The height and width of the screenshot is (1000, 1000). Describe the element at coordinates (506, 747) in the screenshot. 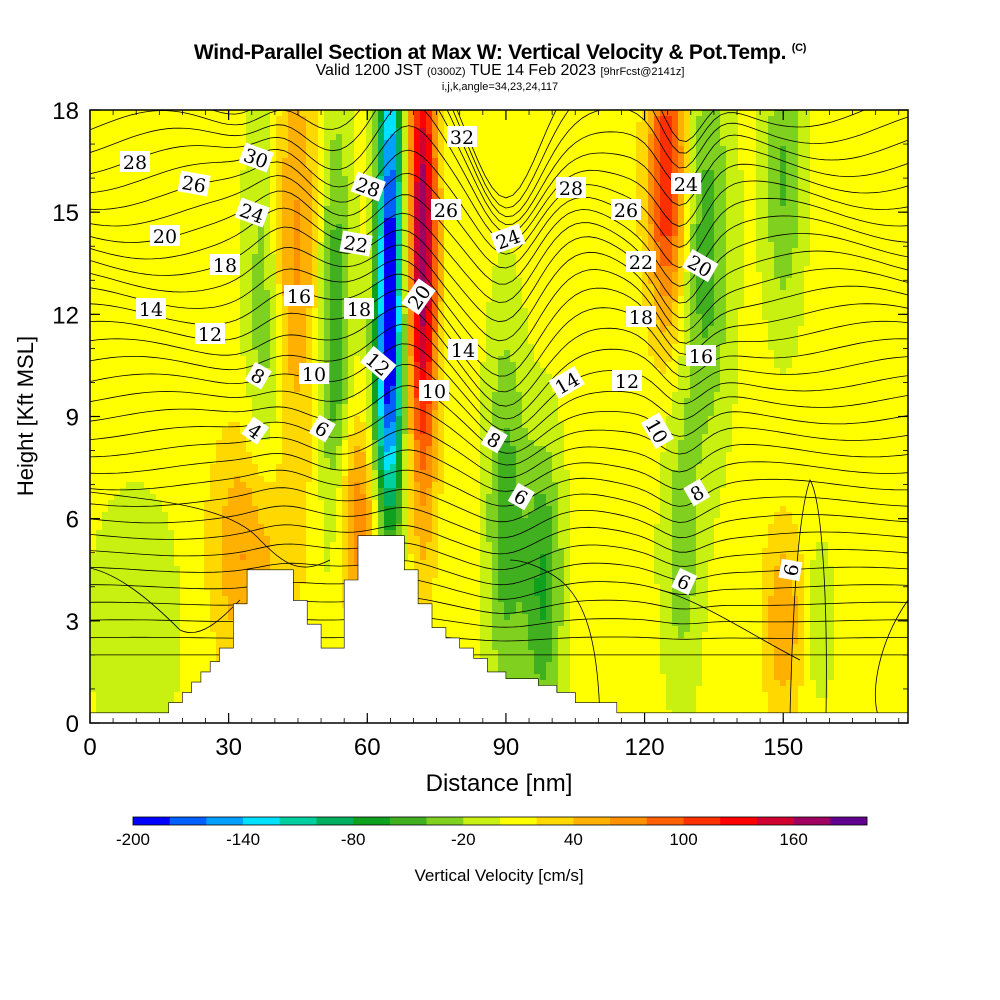

I see `x-tick-label: 90` at that location.